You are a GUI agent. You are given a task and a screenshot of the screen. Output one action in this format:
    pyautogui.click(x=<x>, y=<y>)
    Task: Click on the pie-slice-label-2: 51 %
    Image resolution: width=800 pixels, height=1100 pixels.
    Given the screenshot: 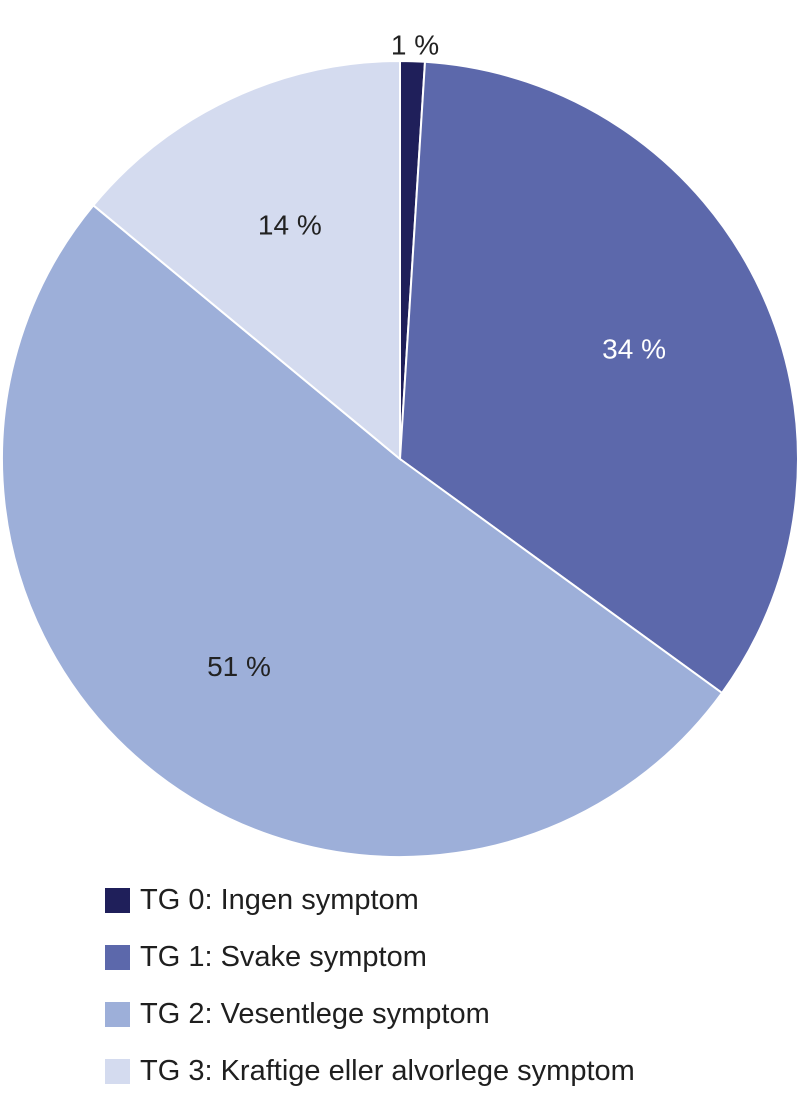 What is the action you would take?
    pyautogui.click(x=239, y=666)
    